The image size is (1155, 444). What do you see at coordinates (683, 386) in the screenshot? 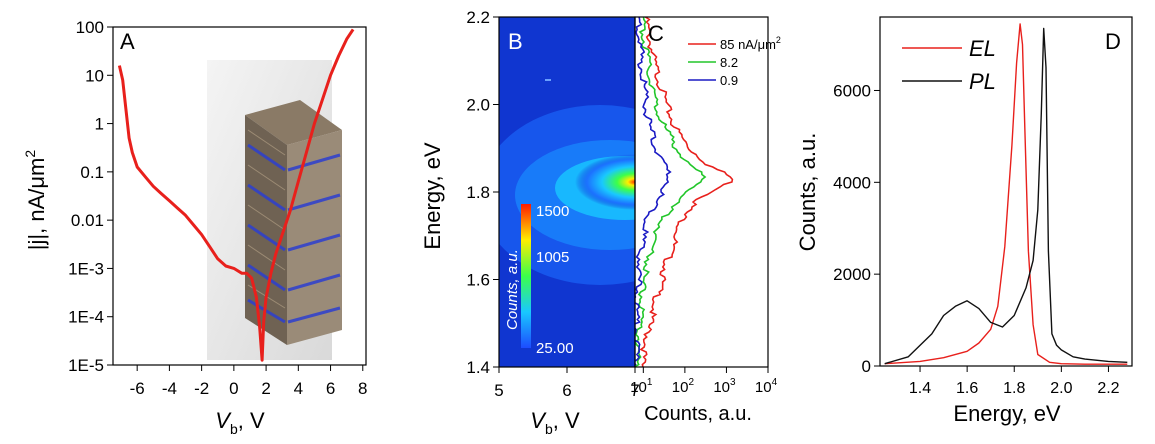
I see `x-tick-label-c-1: 10²` at bounding box center [683, 386].